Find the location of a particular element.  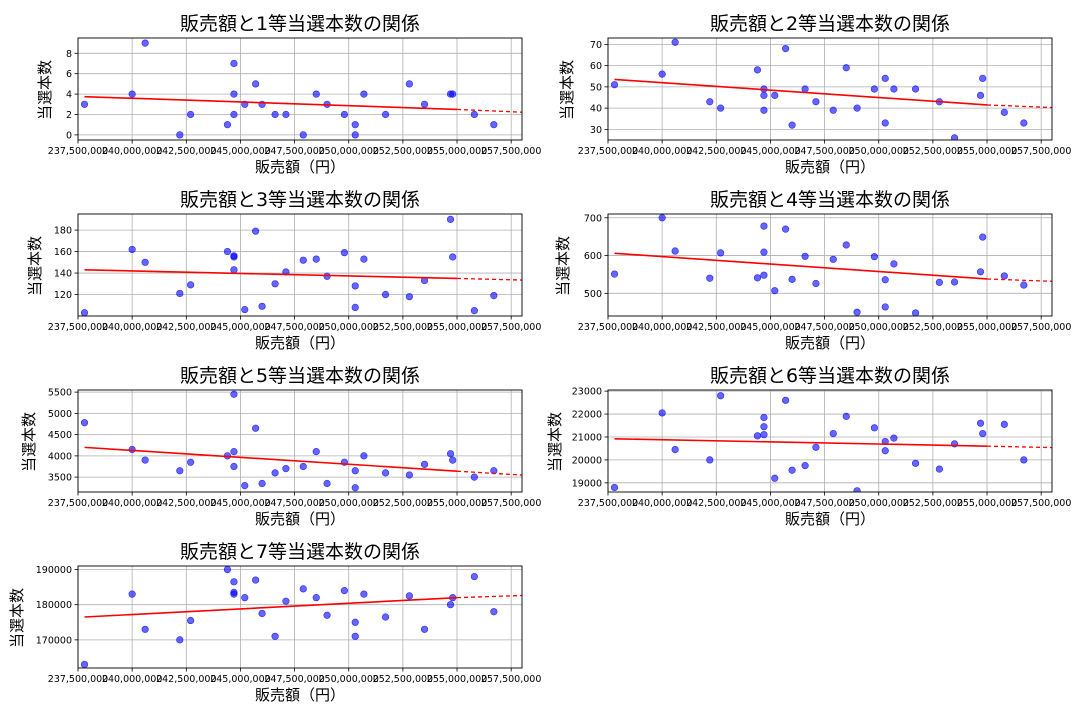

y-tick-label: 23000 is located at coordinates (587, 392).